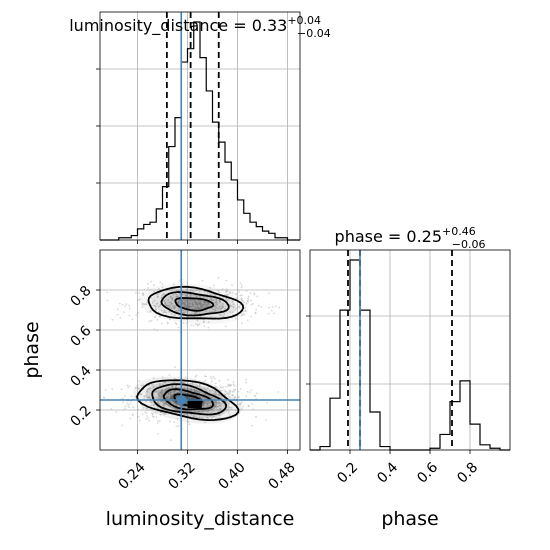 This screenshot has width=550, height=550. What do you see at coordinates (314, 33) in the screenshot?
I see `title-luminosity-distance-minus: −0.04` at bounding box center [314, 33].